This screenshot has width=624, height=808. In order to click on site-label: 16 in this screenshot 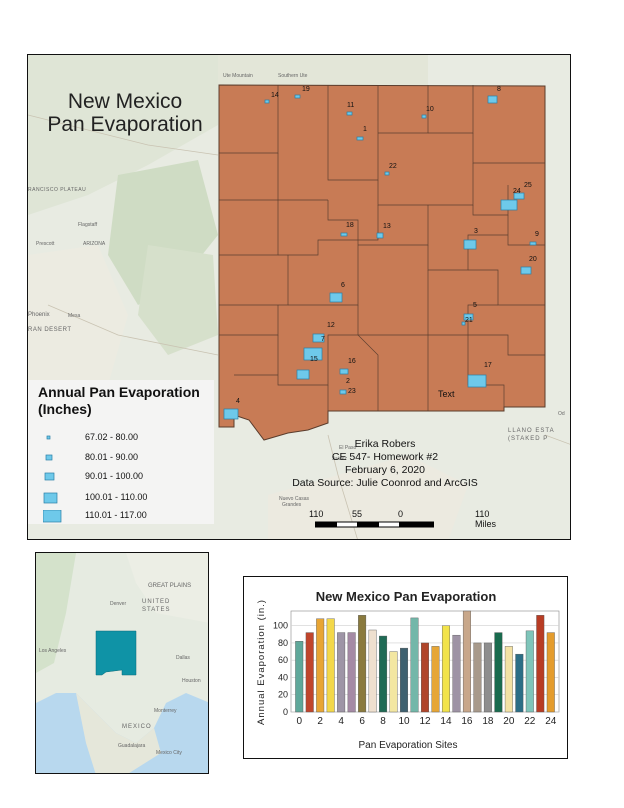, I will do `click(352, 361)`.